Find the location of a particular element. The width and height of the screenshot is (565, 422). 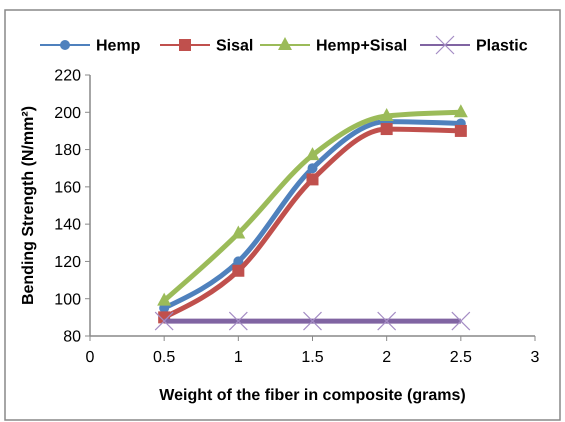

x-tick-label: 1.5 is located at coordinates (312, 357).